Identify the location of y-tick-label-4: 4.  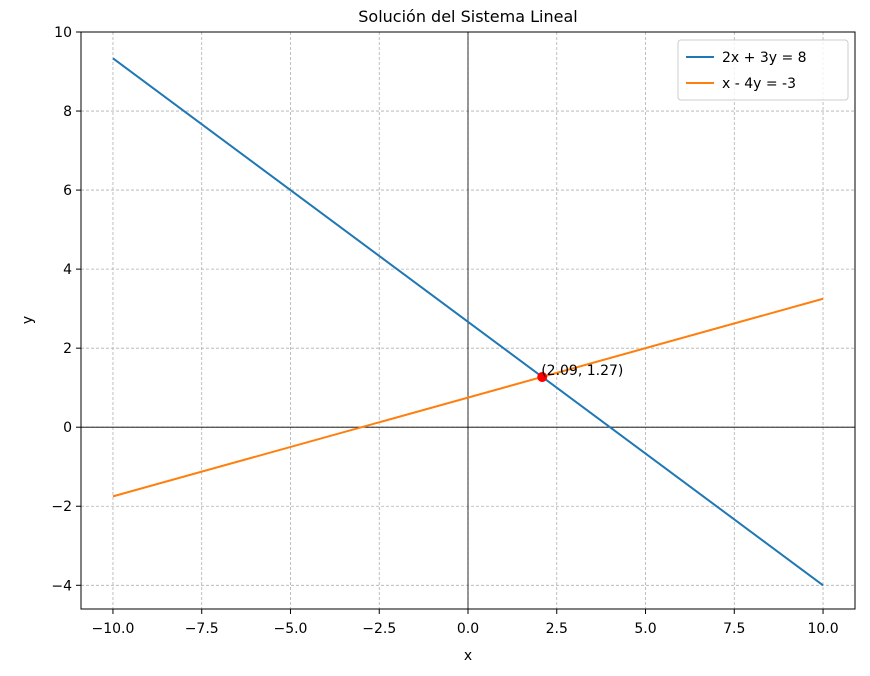
(67, 270).